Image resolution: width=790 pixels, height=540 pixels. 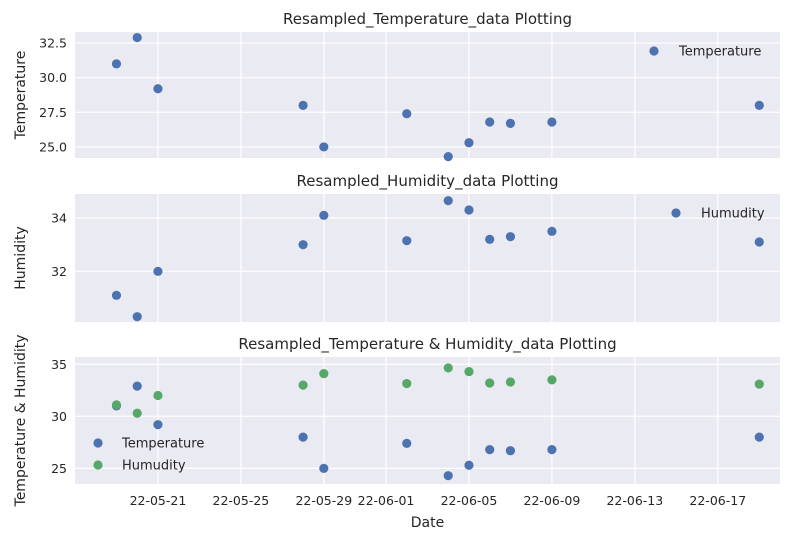 What do you see at coordinates (53, 43) in the screenshot?
I see `y-tick-label: 32.5` at bounding box center [53, 43].